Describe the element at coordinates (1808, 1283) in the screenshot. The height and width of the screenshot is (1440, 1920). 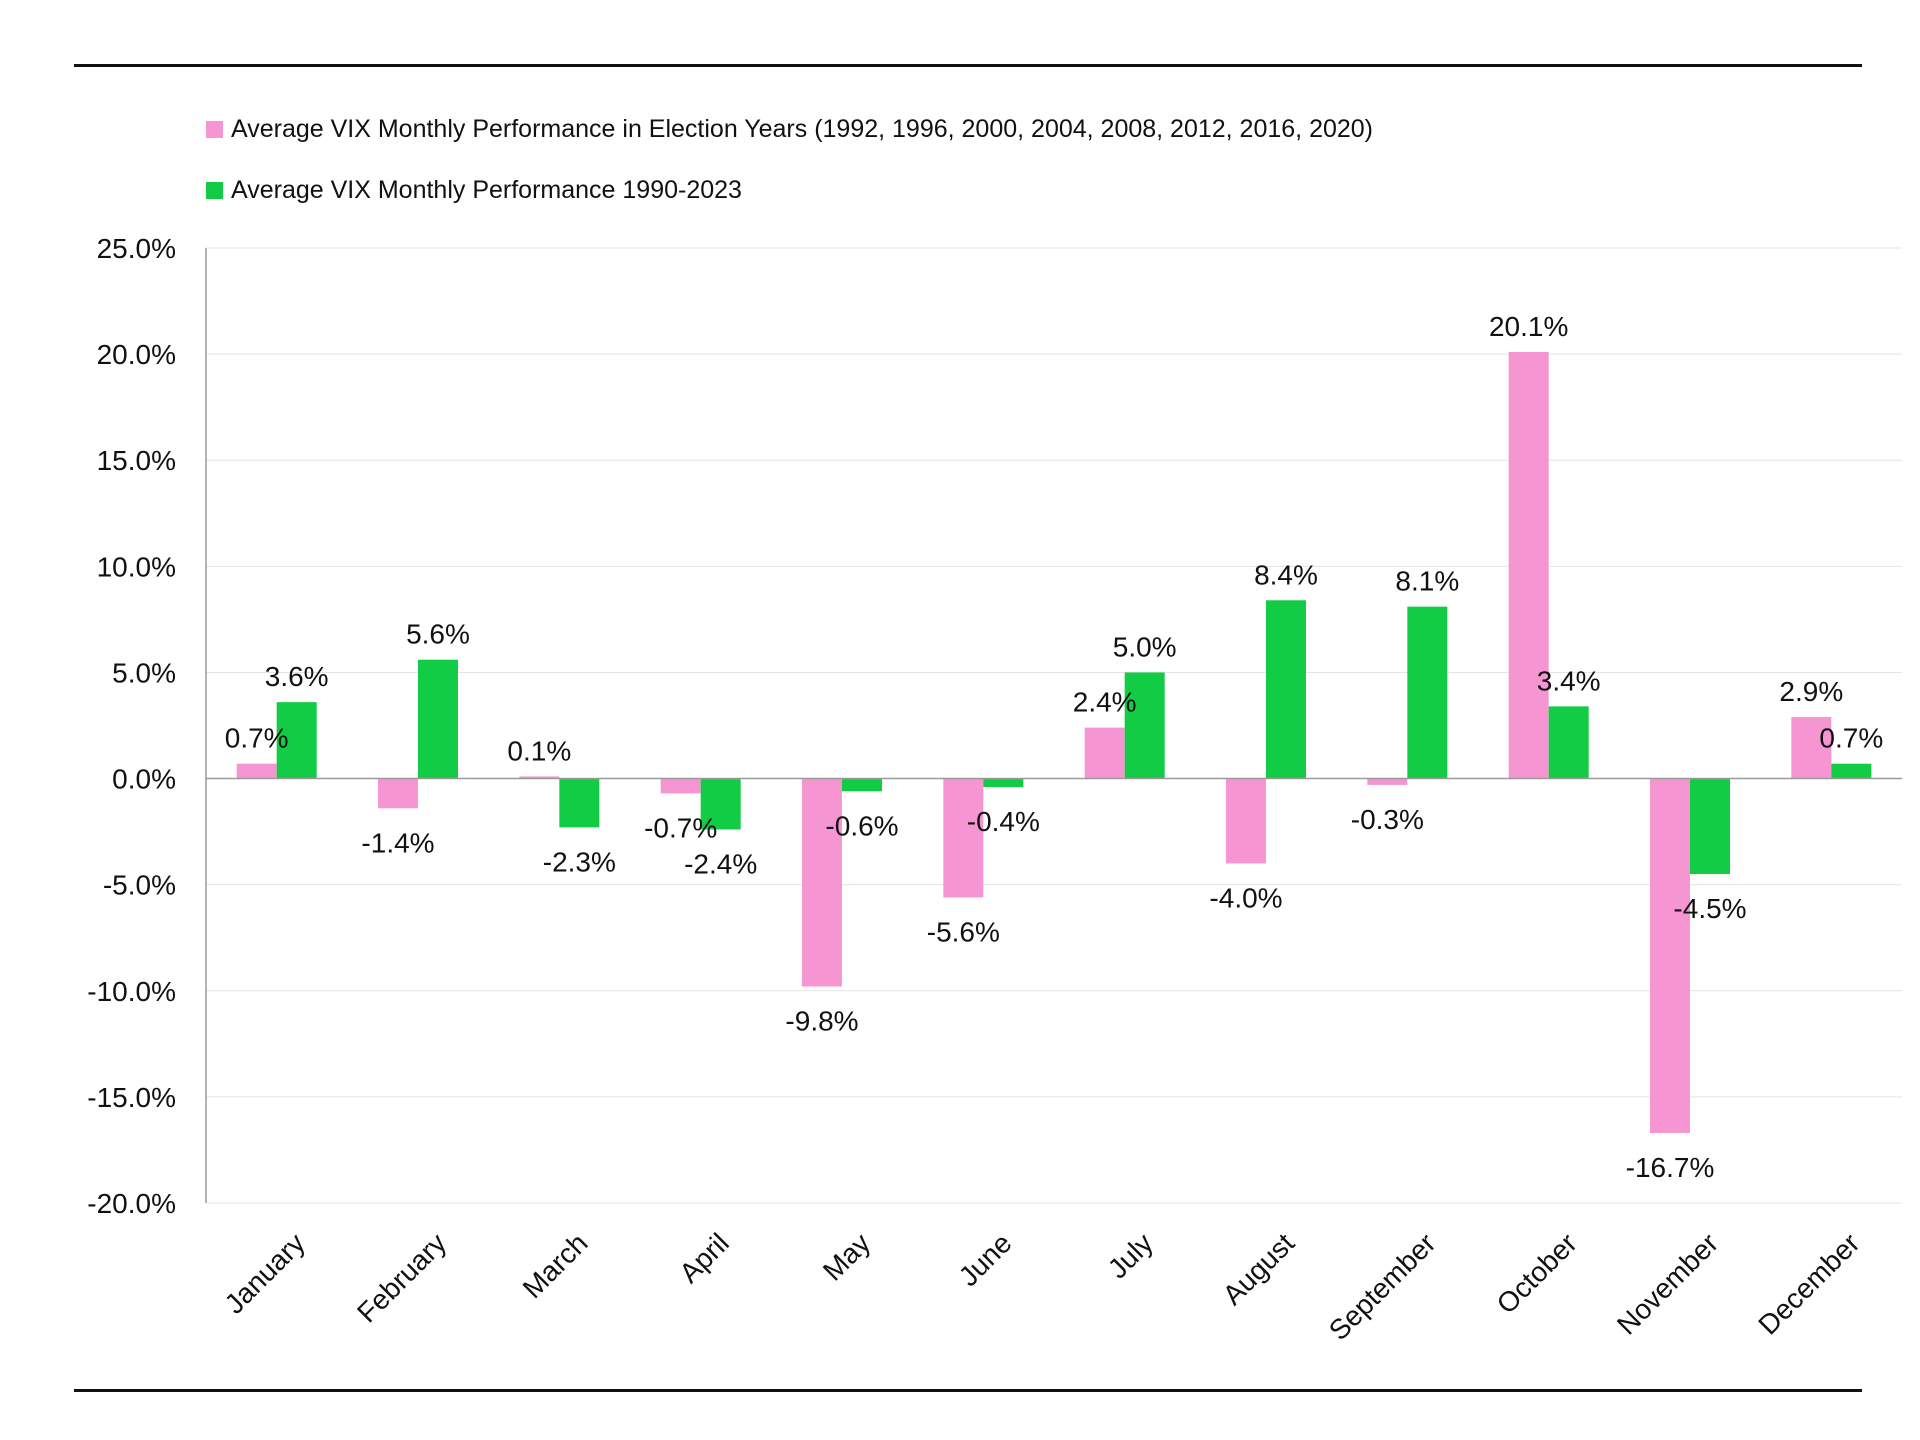
I see `x-category-label-december: December` at that location.